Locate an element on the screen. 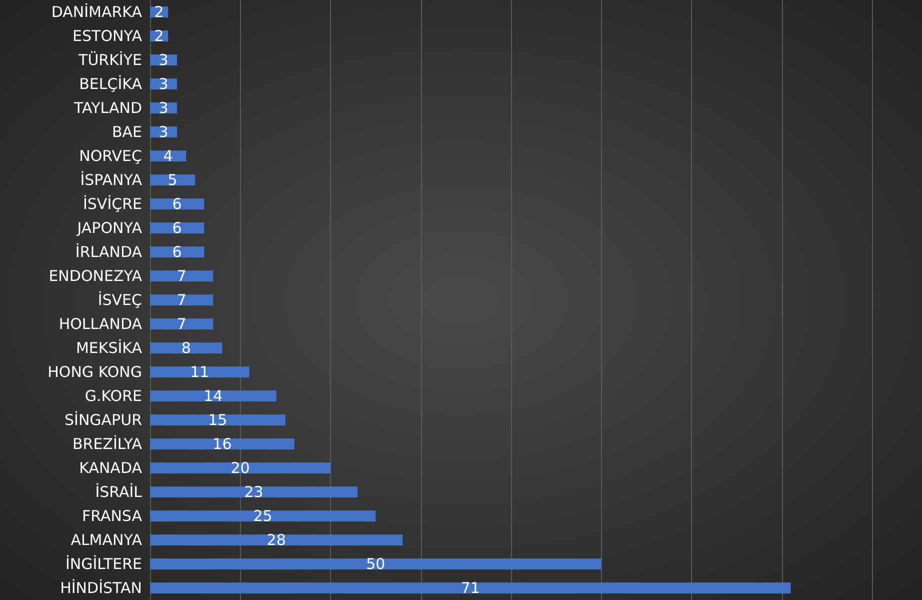  y-tick-label: ENDONEZYA is located at coordinates (95, 276).